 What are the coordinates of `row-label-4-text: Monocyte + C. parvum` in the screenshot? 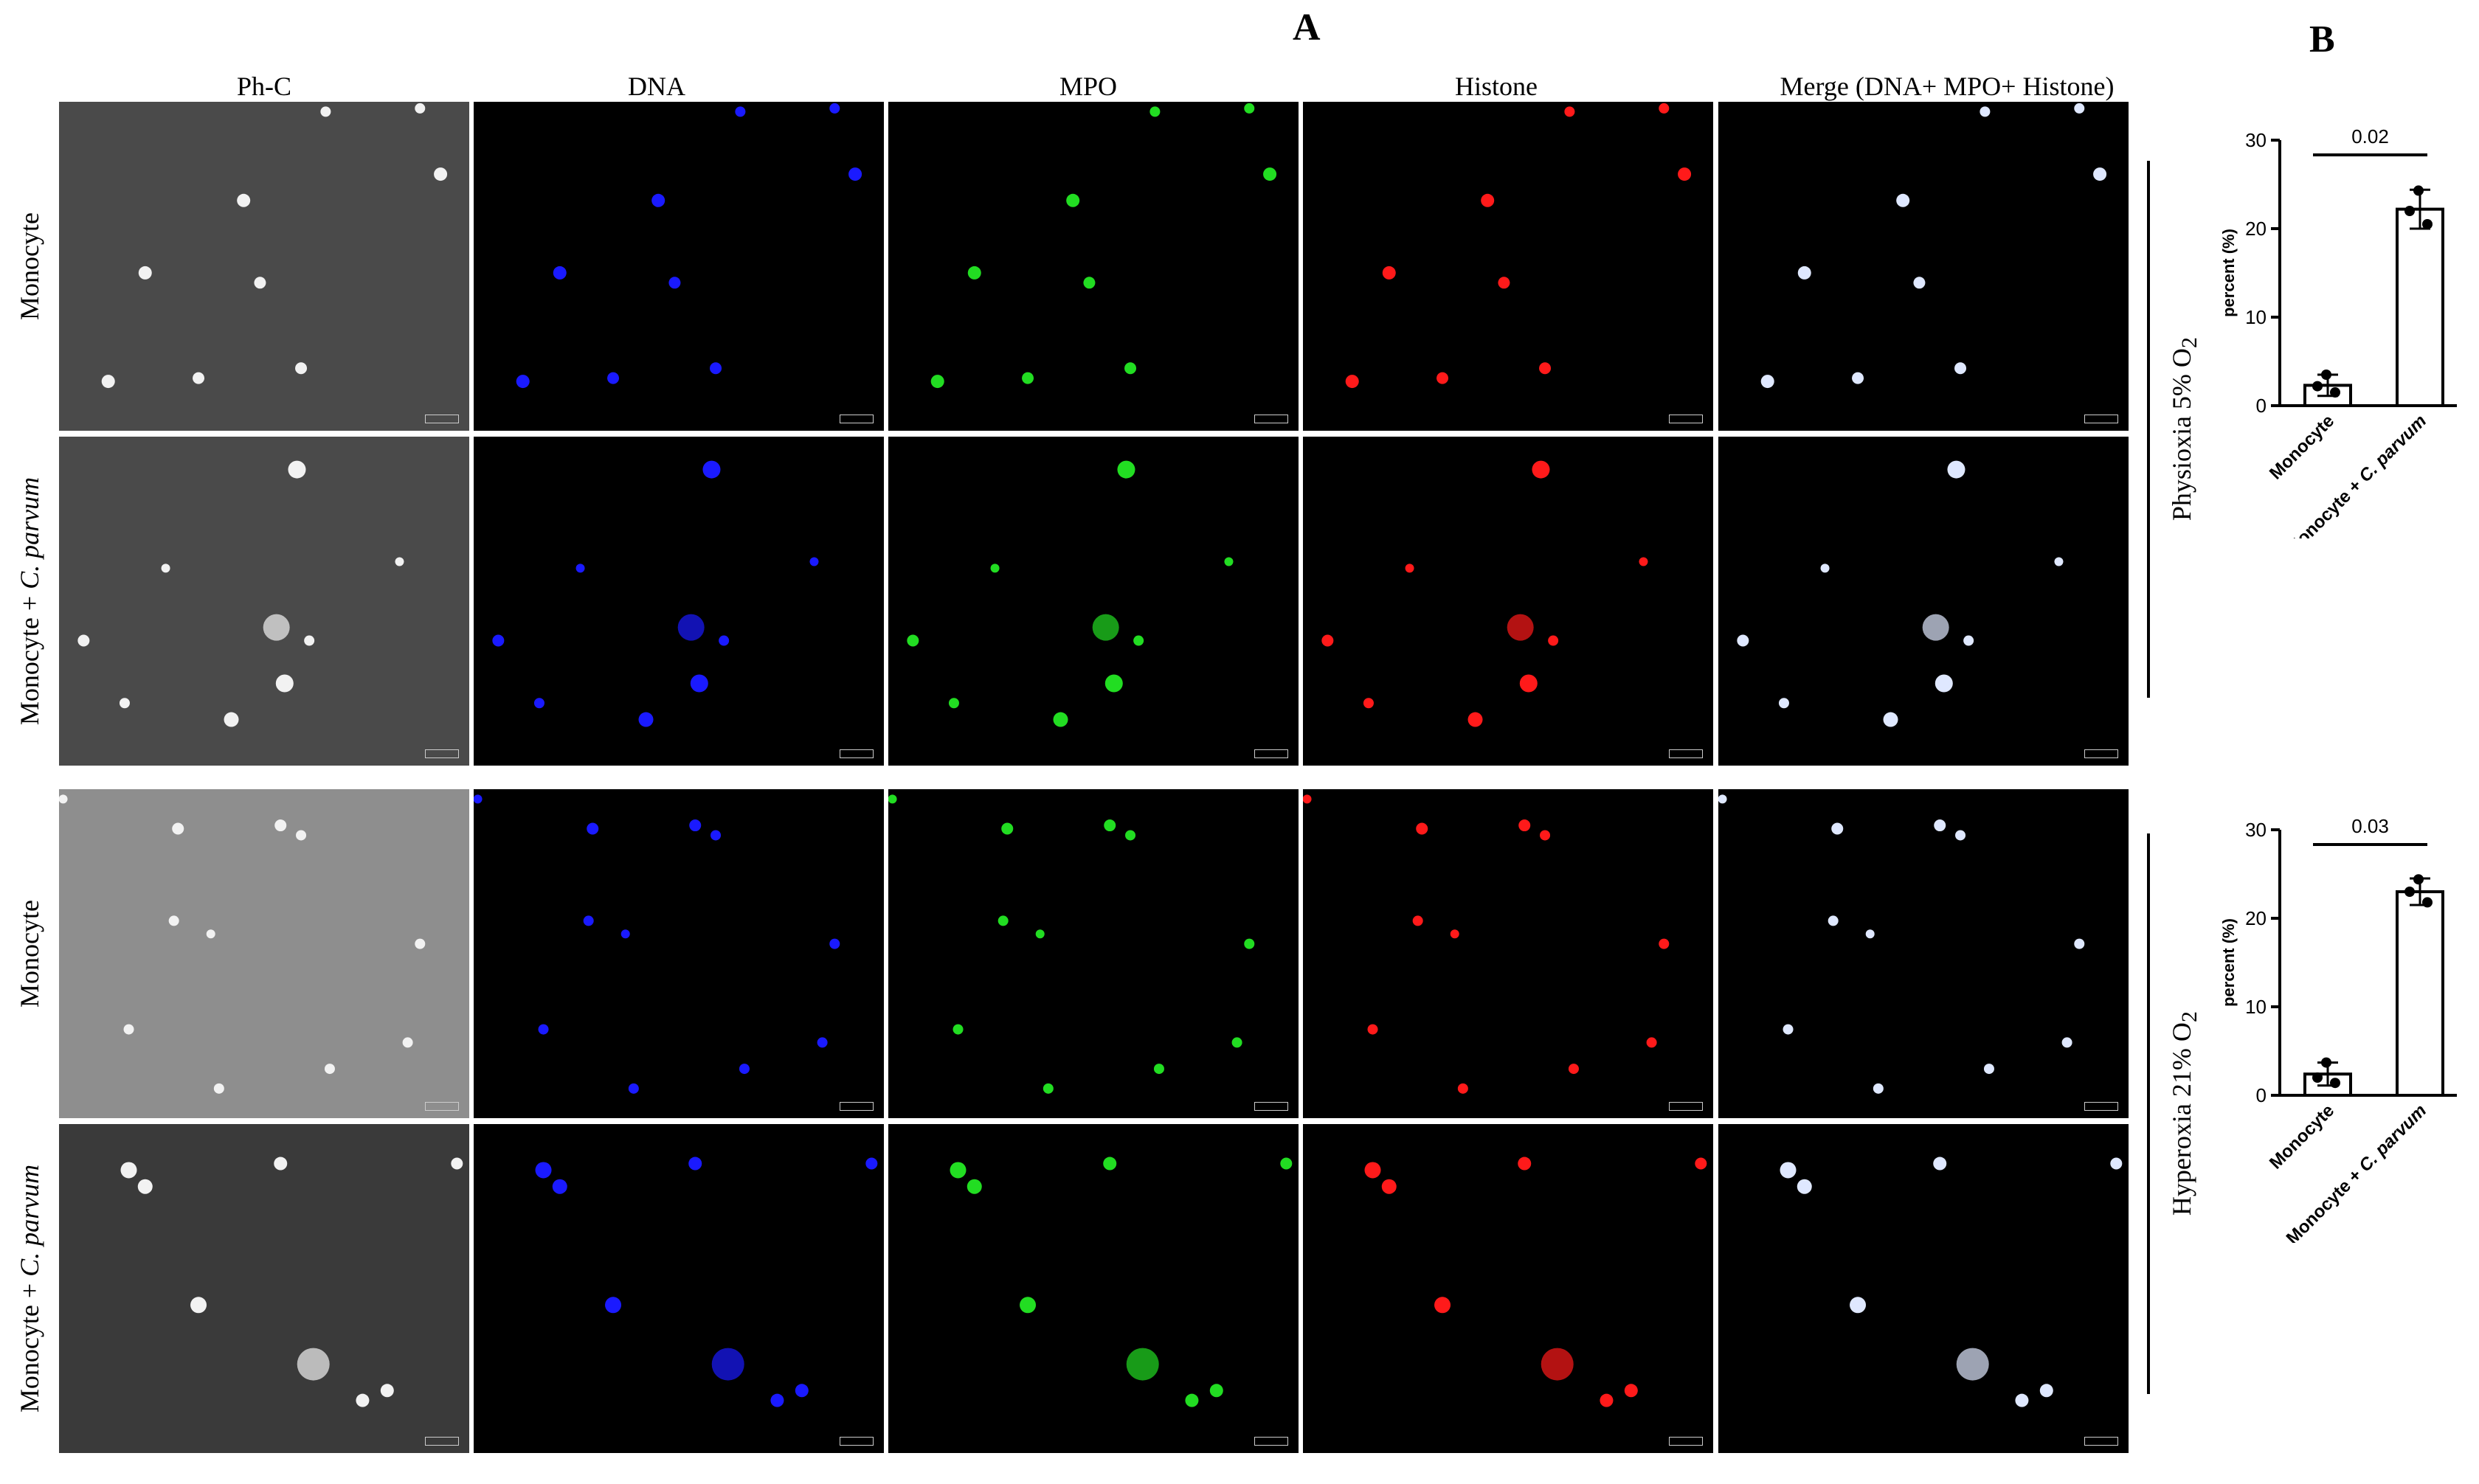 It's located at (29, 1288).